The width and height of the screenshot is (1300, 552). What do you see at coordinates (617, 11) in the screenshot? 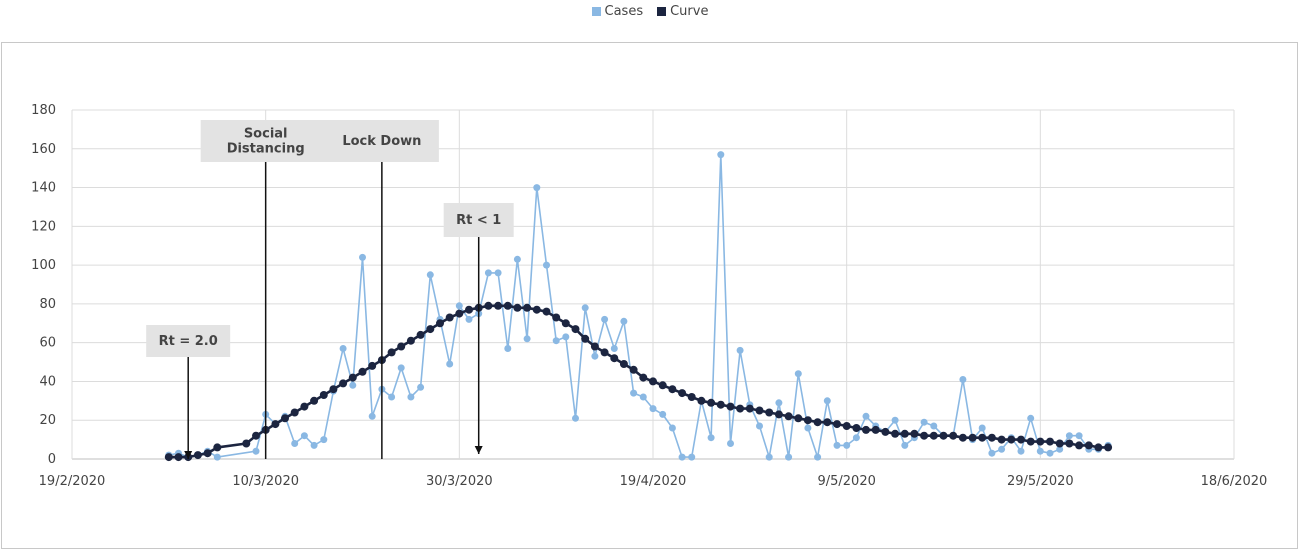
I see `legend-item-cases: Cases` at bounding box center [617, 11].